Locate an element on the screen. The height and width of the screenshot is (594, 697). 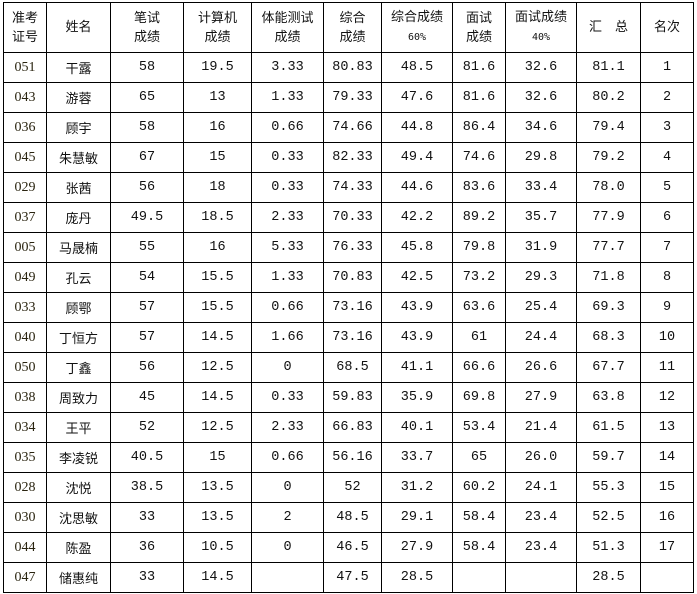
cell-rank: 7 is located at coordinates (667, 247).